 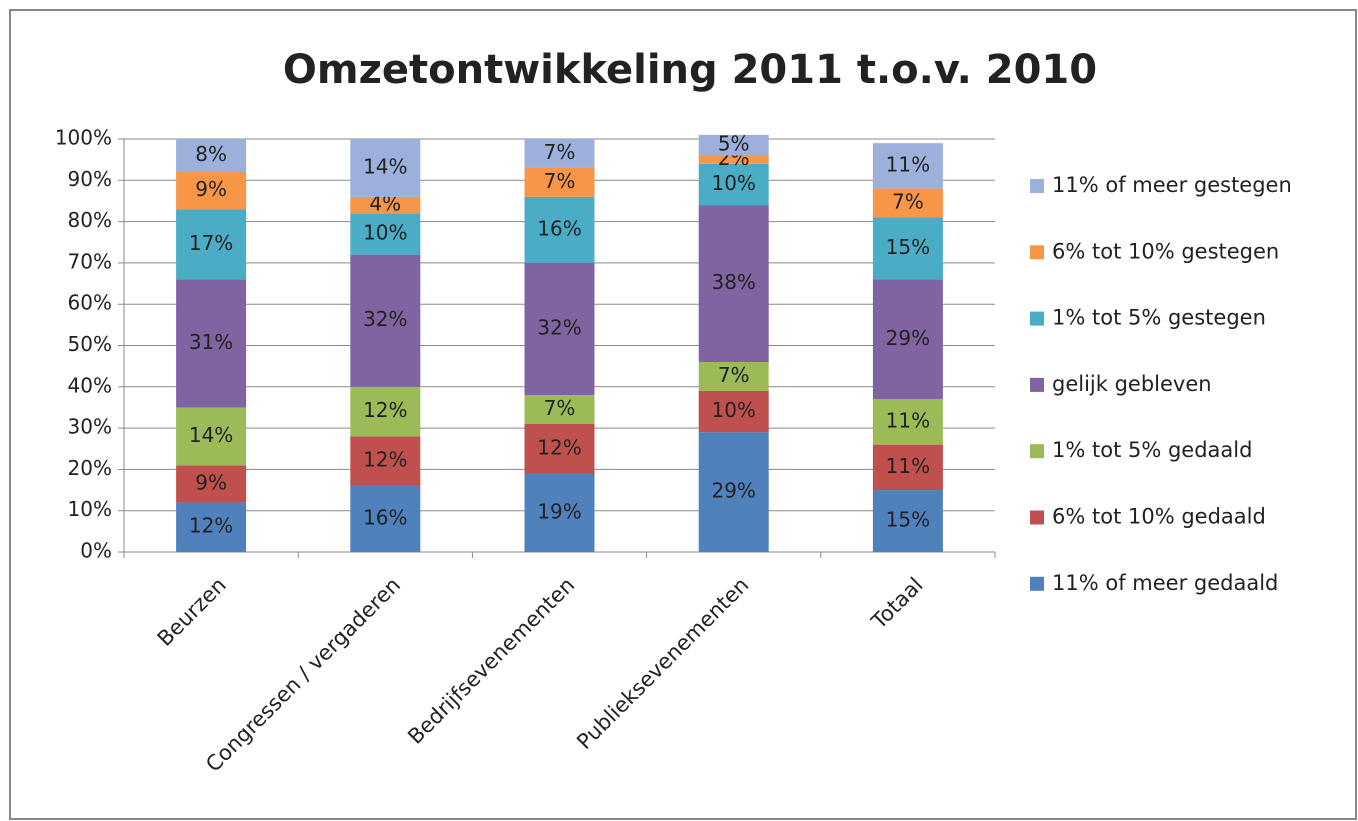 What do you see at coordinates (90, 427) in the screenshot?
I see `y-tick-label: 30%` at bounding box center [90, 427].